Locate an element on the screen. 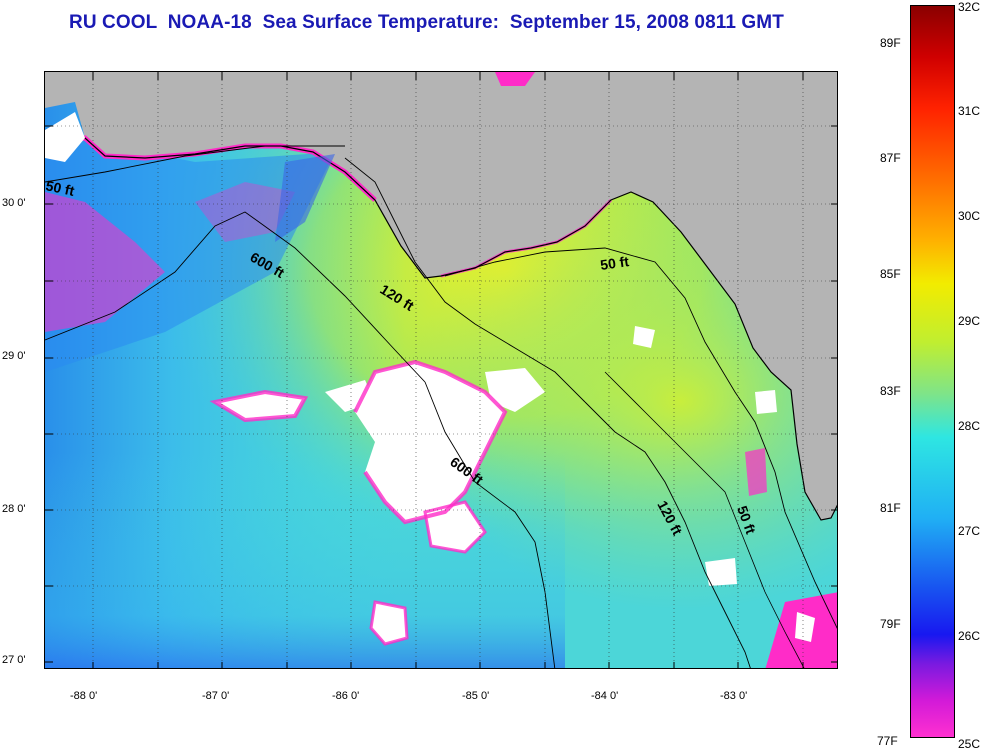 The height and width of the screenshot is (754, 992). colorbar-c-label: 31C is located at coordinates (969, 111).